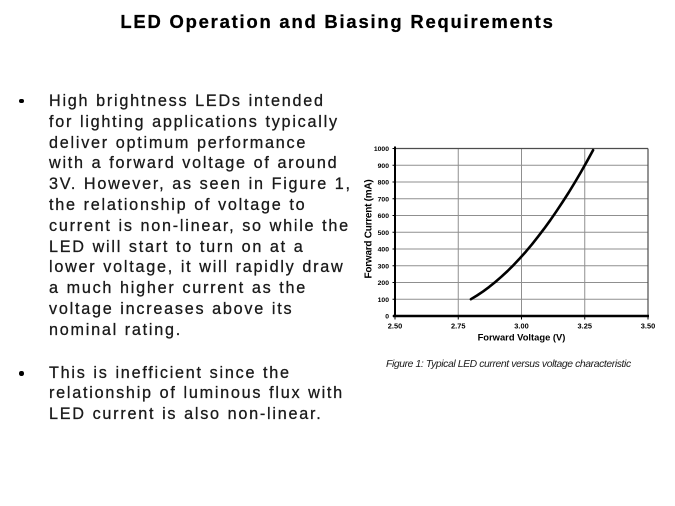 The width and height of the screenshot is (675, 506). I want to click on svg-text: 400, so click(384, 250).